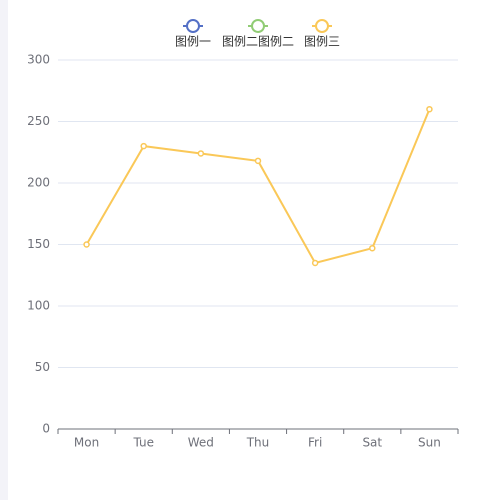 The image size is (500, 500). I want to click on y-tick-label: 100, so click(38, 306).